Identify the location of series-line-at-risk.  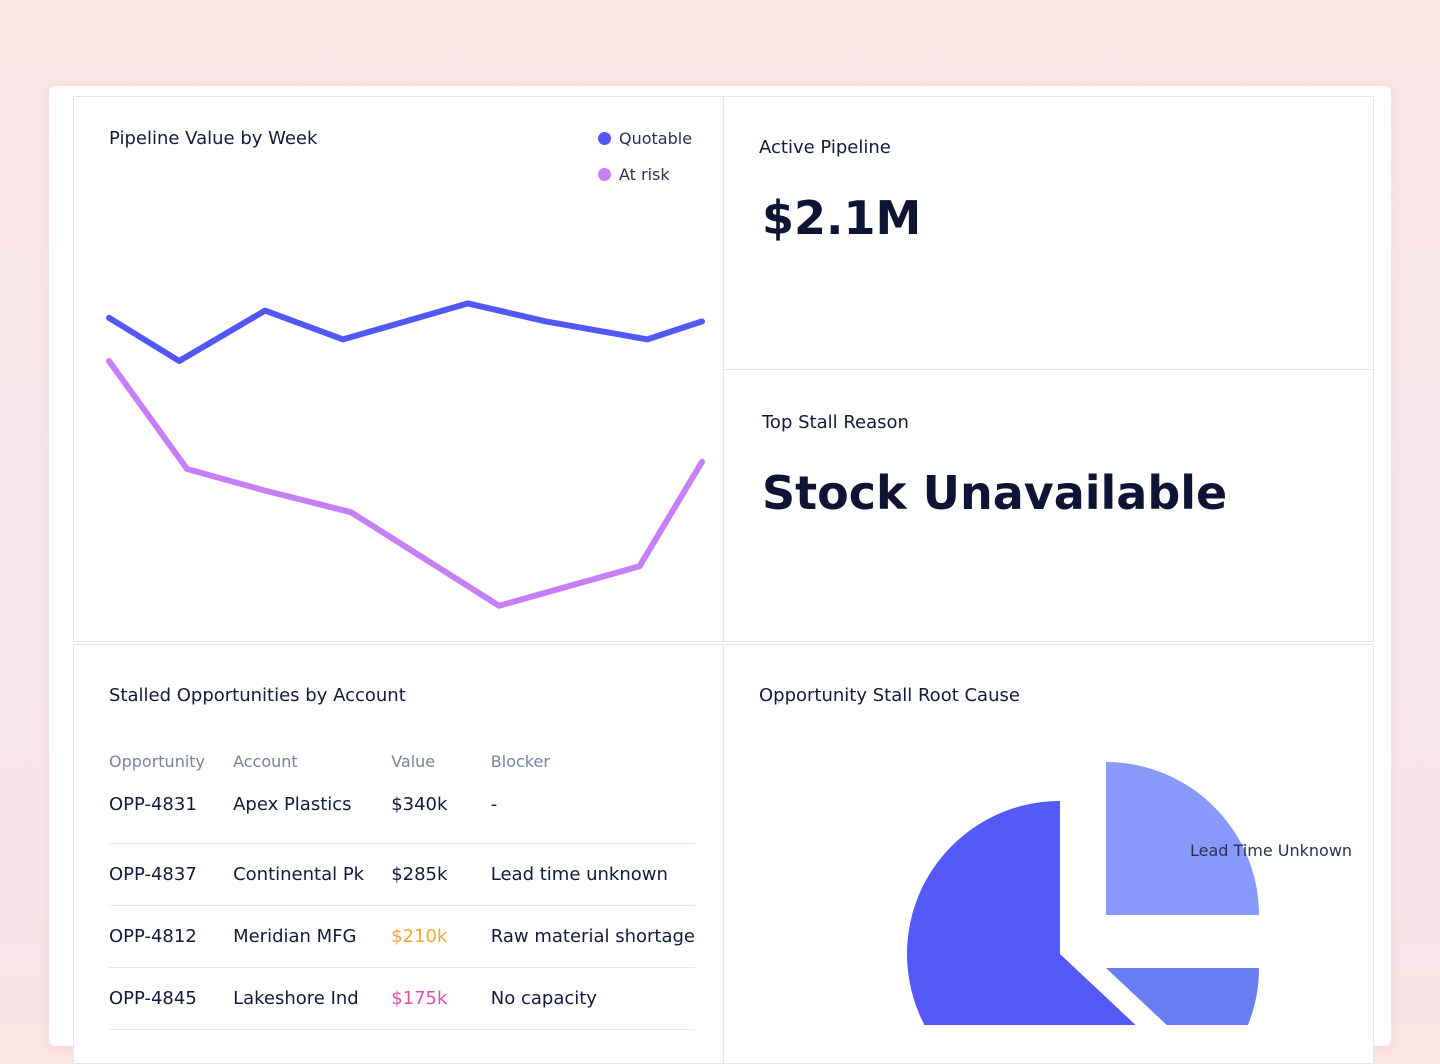
(405, 483).